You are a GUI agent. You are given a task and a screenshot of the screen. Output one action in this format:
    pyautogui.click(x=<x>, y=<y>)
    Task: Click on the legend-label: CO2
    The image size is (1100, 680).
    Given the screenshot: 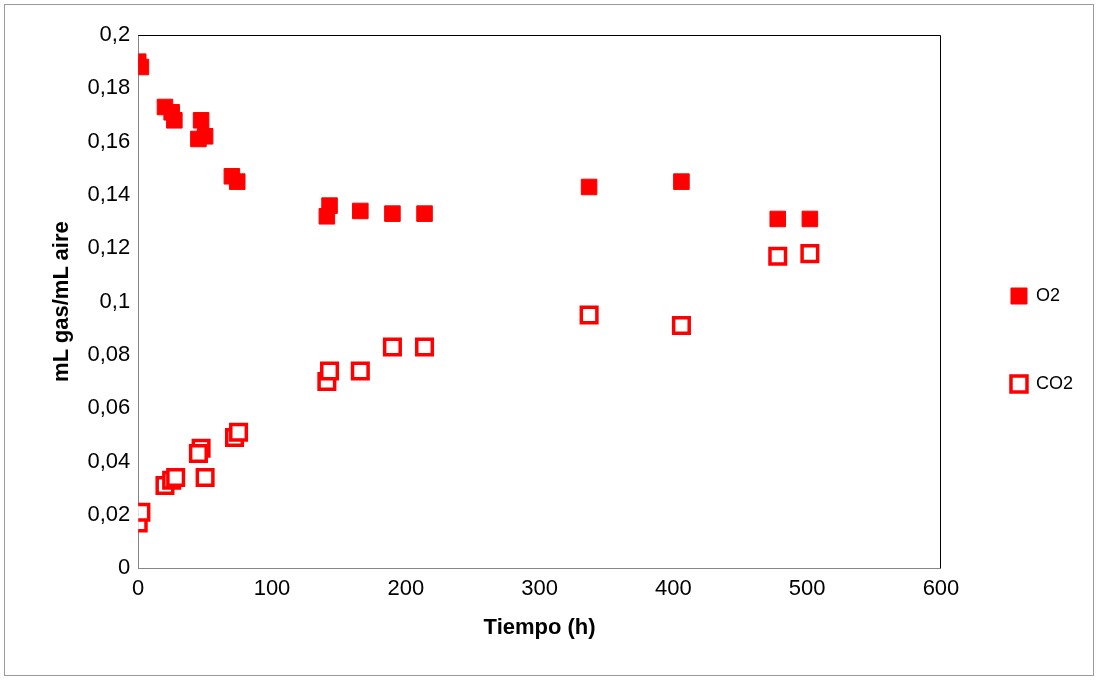 What is the action you would take?
    pyautogui.click(x=1054, y=382)
    